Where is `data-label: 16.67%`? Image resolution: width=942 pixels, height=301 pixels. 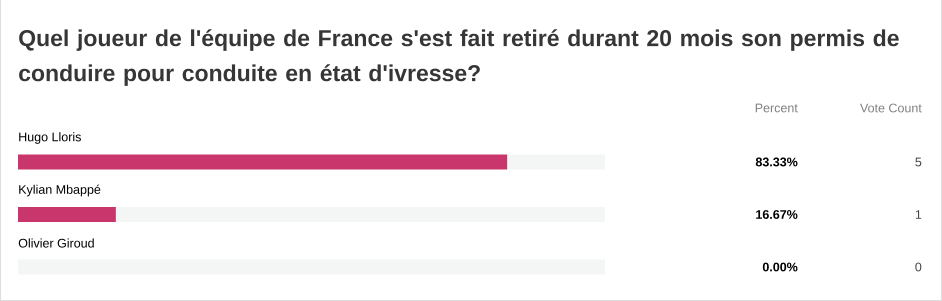 data-label: 16.67% is located at coordinates (777, 214).